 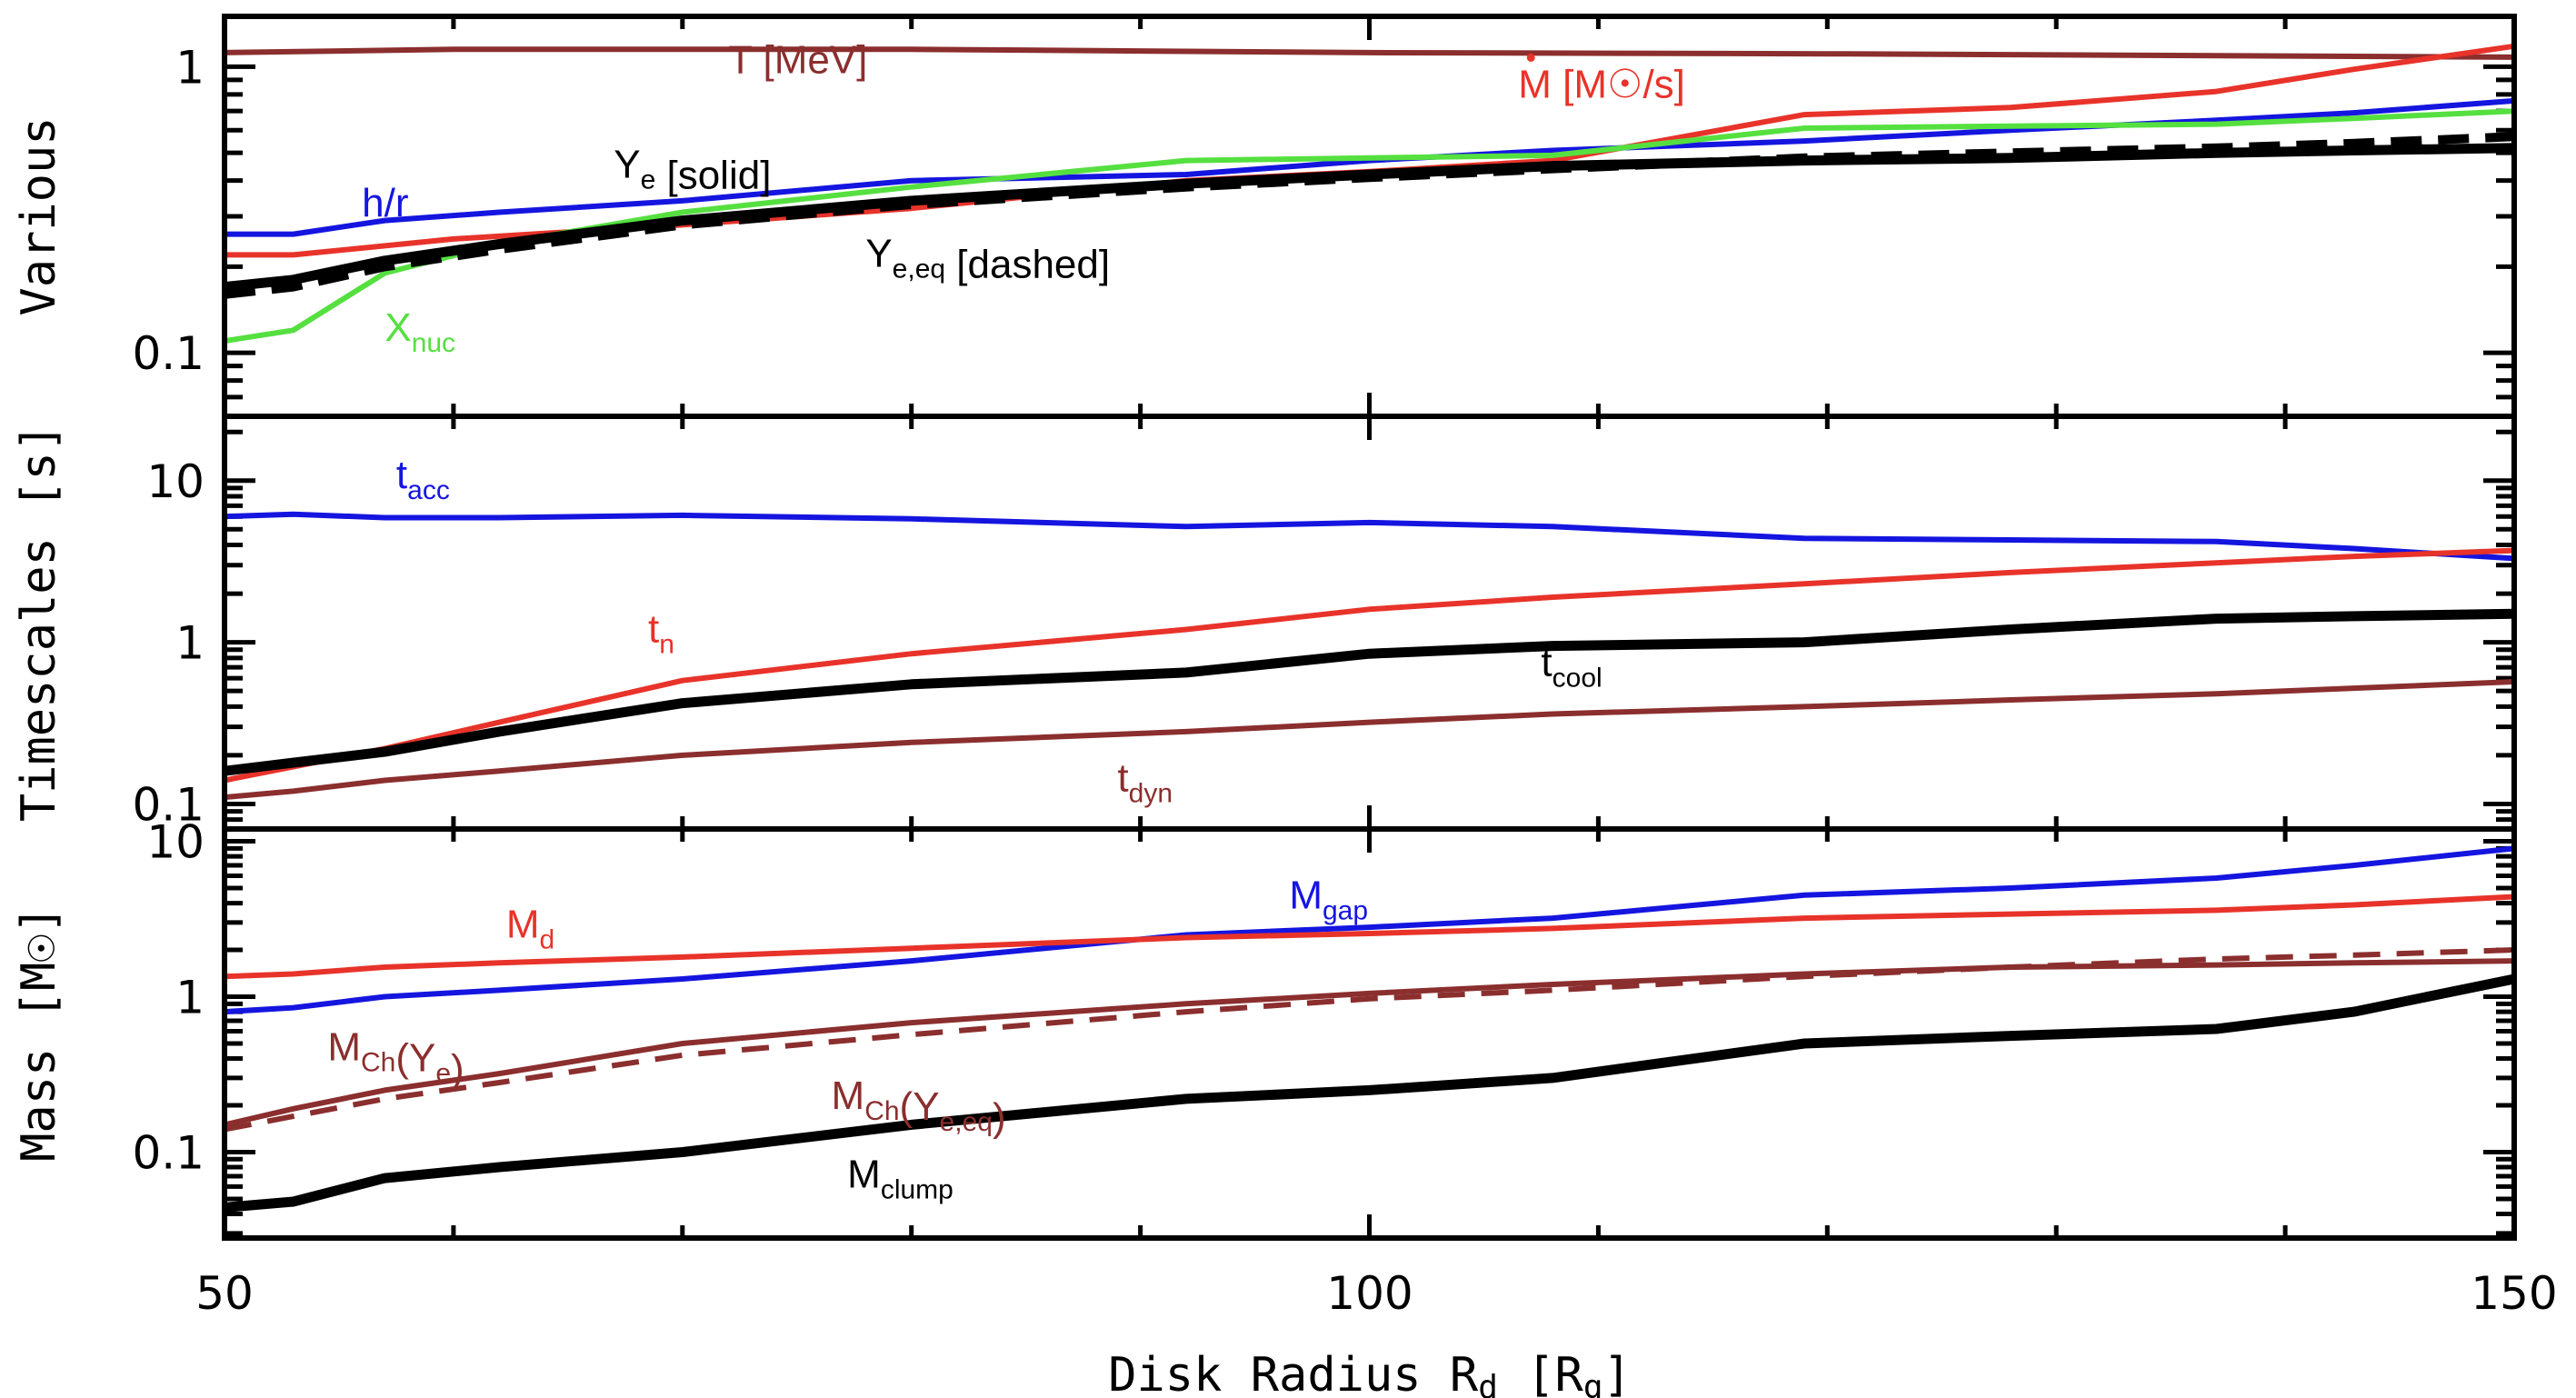 I want to click on y-tick-label-mass-1: 1, so click(x=190, y=998).